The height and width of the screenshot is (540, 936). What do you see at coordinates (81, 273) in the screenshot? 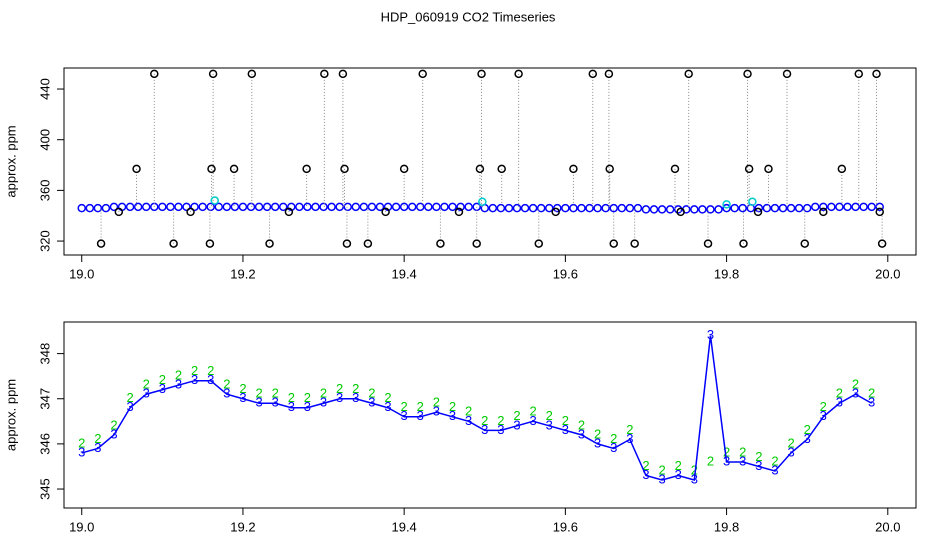
I see `x-tick-label: 19.0` at bounding box center [81, 273].